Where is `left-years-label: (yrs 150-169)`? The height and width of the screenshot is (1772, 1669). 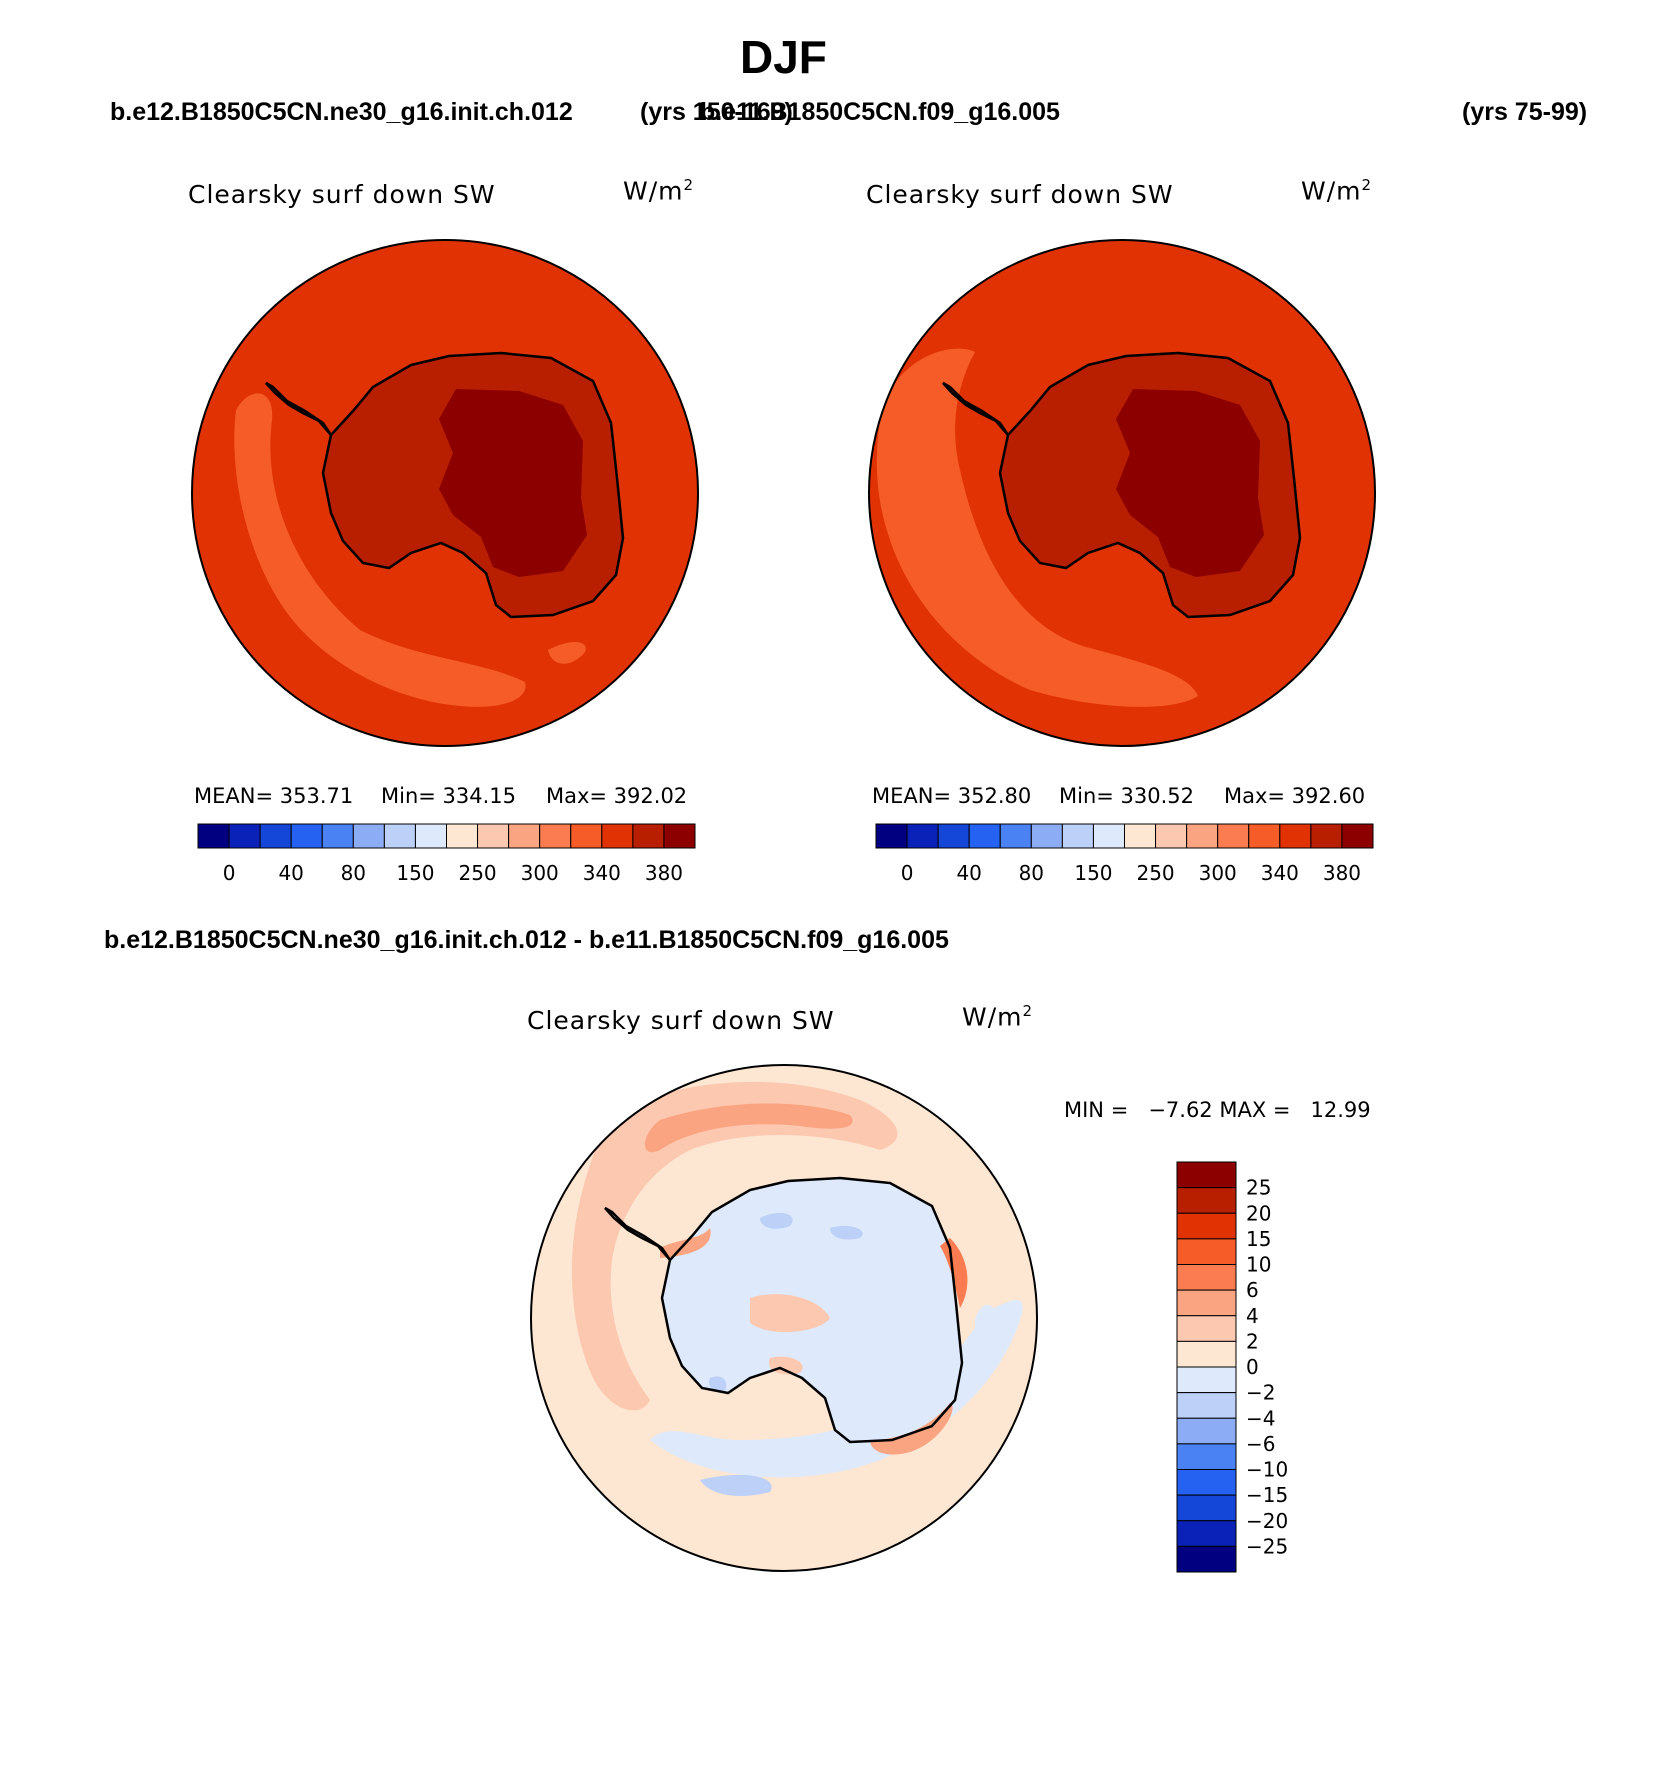 left-years-label: (yrs 150-169) is located at coordinates (716, 112).